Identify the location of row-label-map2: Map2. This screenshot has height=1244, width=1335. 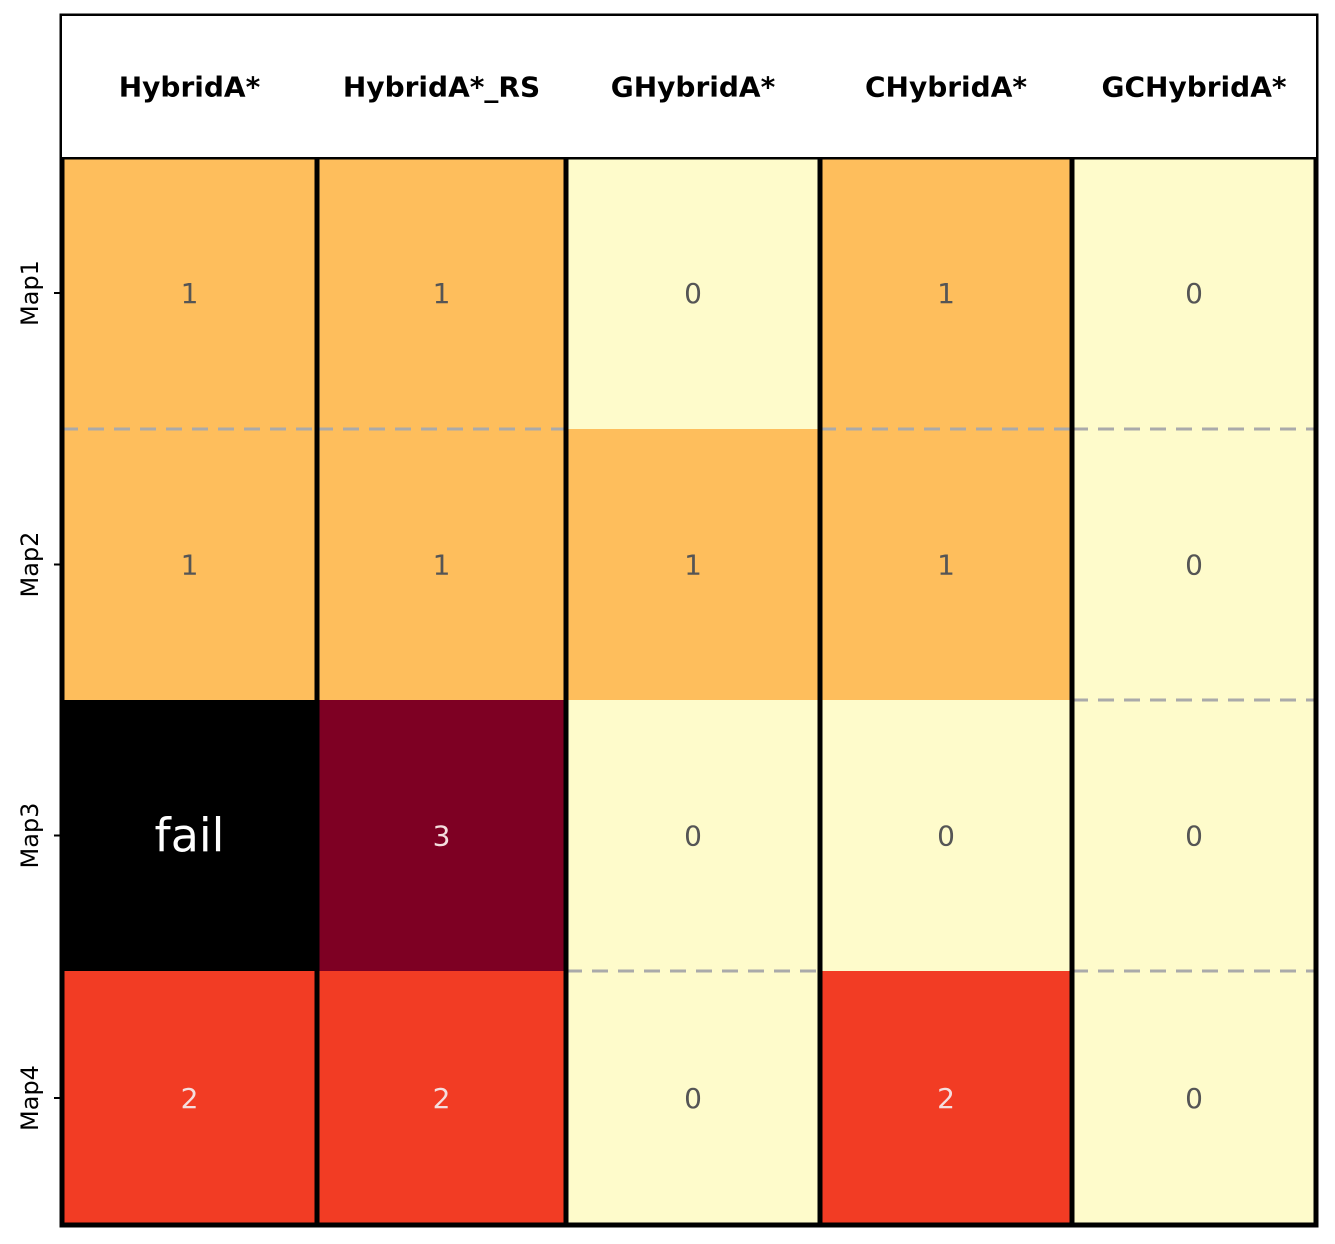
(30, 565).